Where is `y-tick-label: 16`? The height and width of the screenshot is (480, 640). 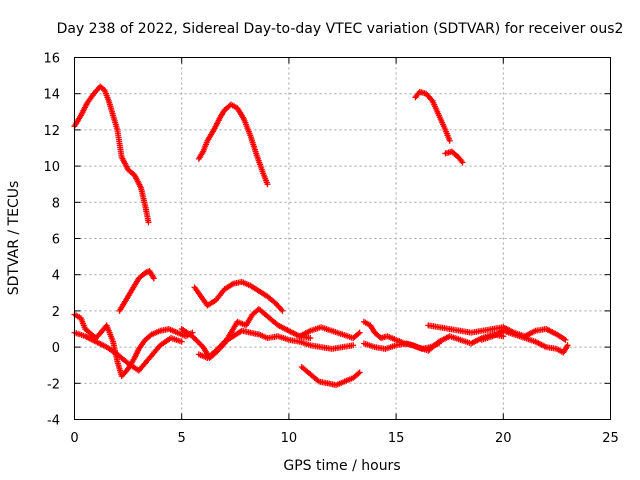 y-tick-label: 16 is located at coordinates (51, 59).